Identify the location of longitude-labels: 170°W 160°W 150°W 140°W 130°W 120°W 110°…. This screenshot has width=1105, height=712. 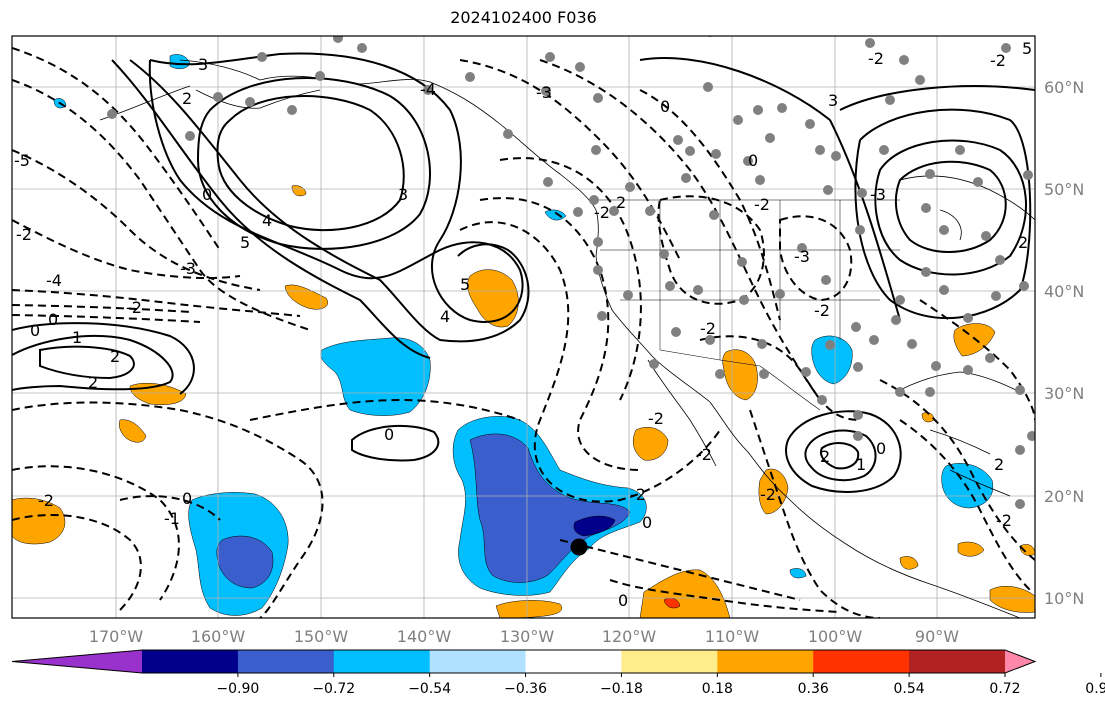
(524, 636).